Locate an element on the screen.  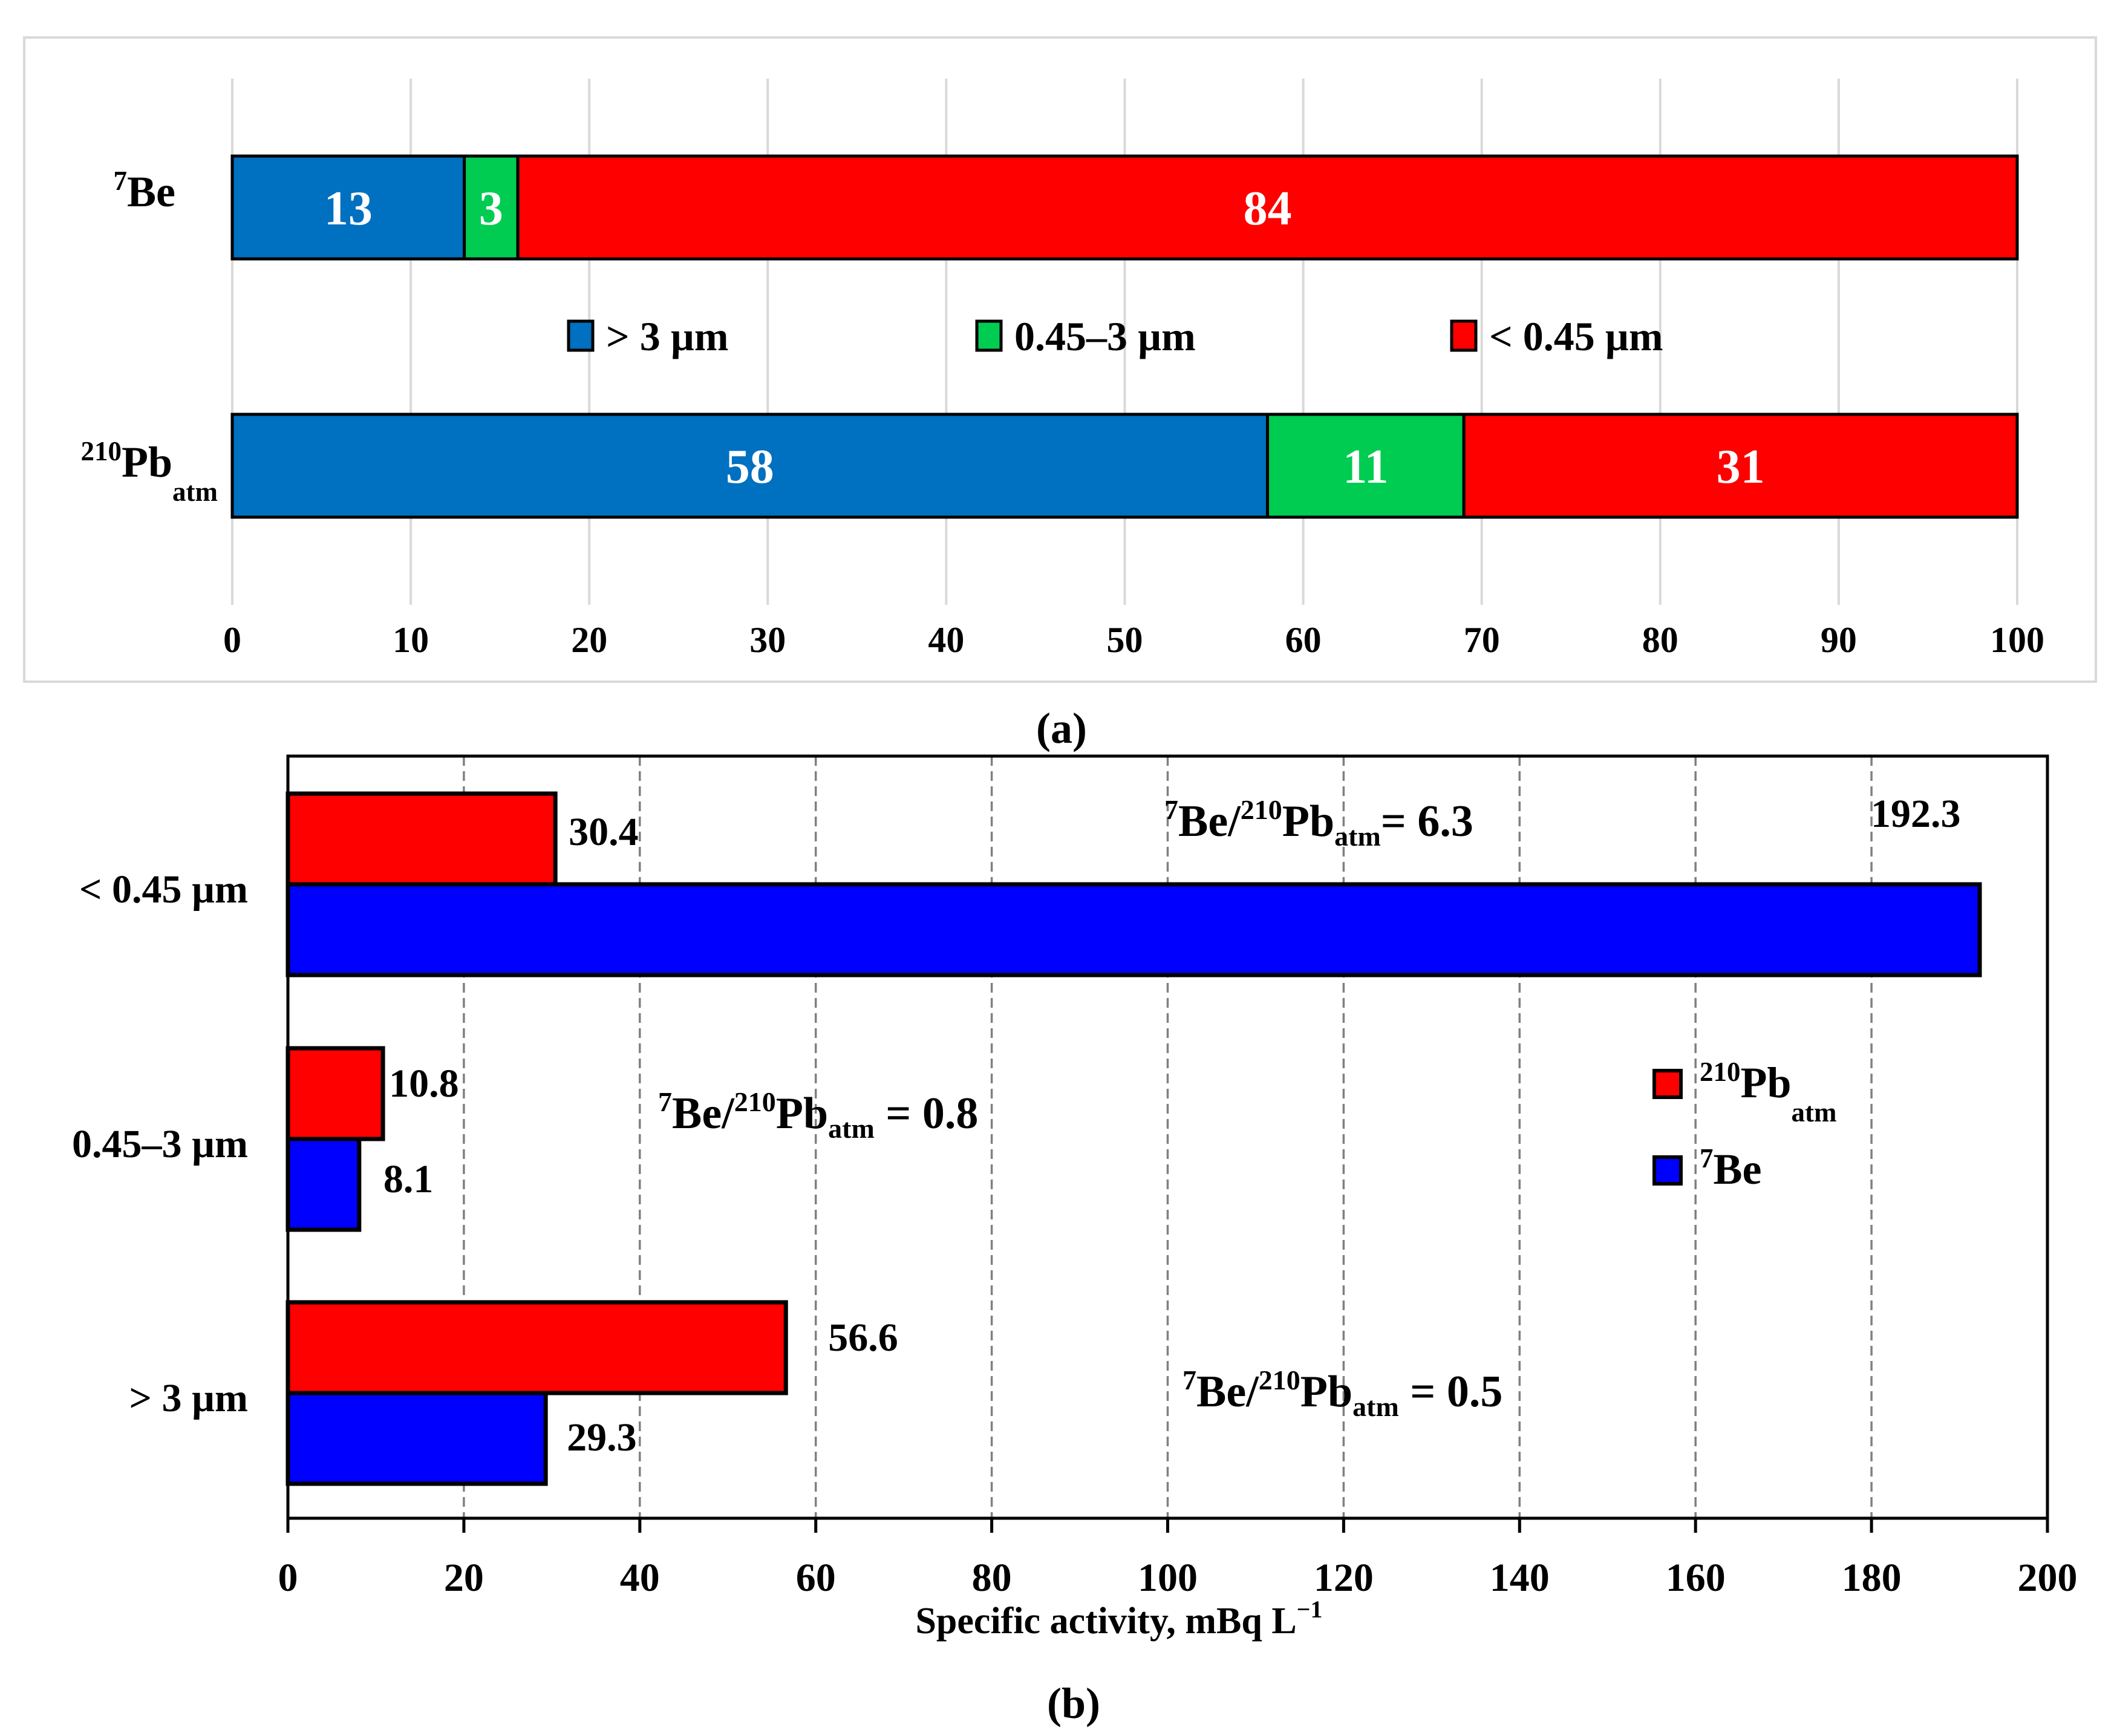
x-tick-label: 50 is located at coordinates (1125, 640).